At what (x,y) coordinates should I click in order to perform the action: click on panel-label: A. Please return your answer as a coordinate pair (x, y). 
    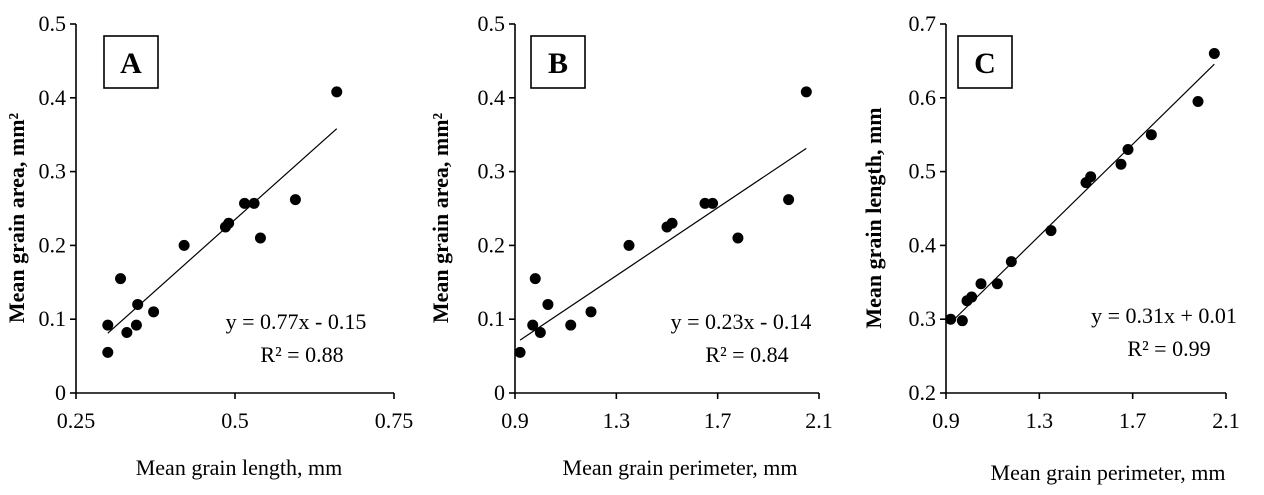
    Looking at the image, I should click on (131, 63).